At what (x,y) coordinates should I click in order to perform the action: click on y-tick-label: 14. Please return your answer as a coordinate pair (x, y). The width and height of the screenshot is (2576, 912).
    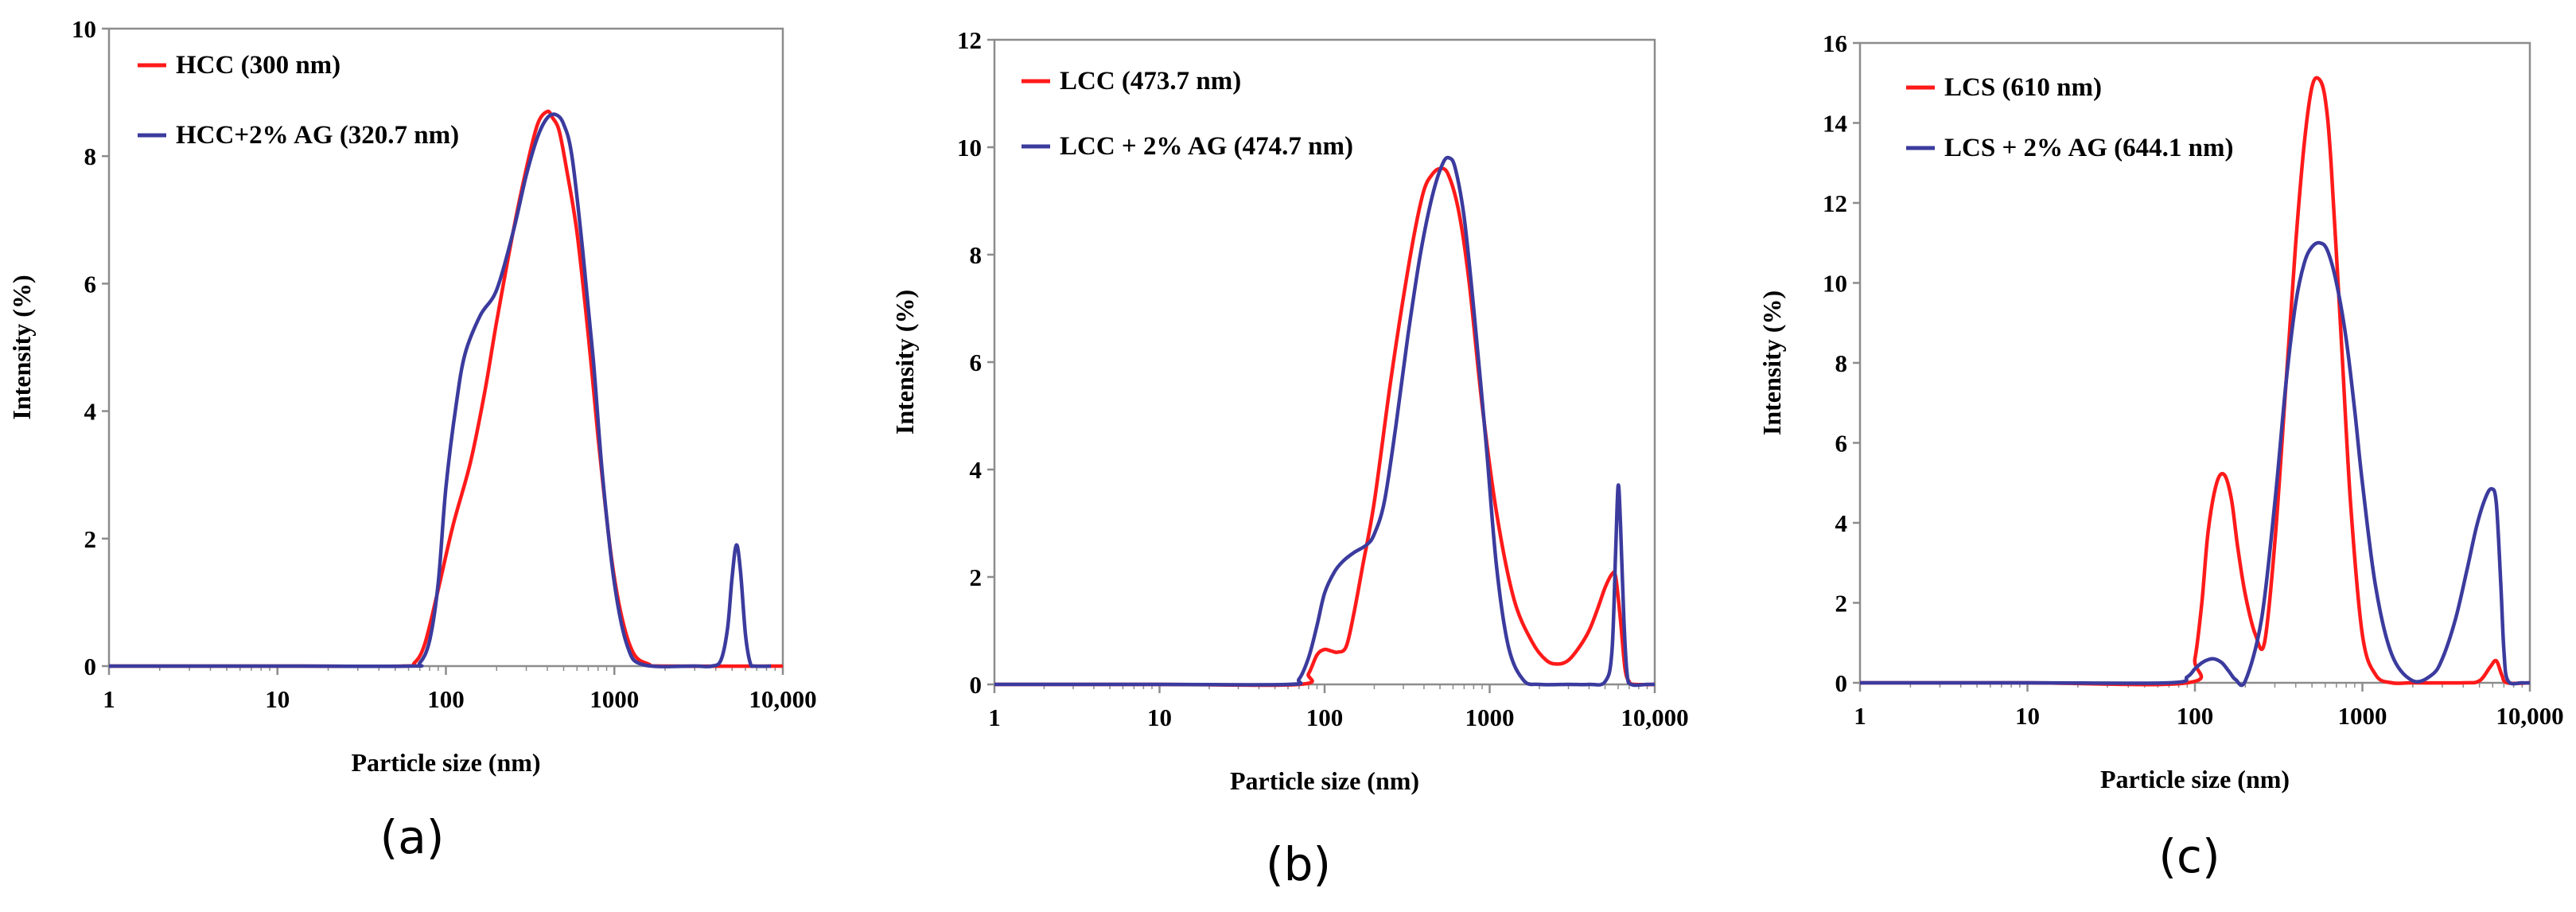
    Looking at the image, I should click on (1835, 124).